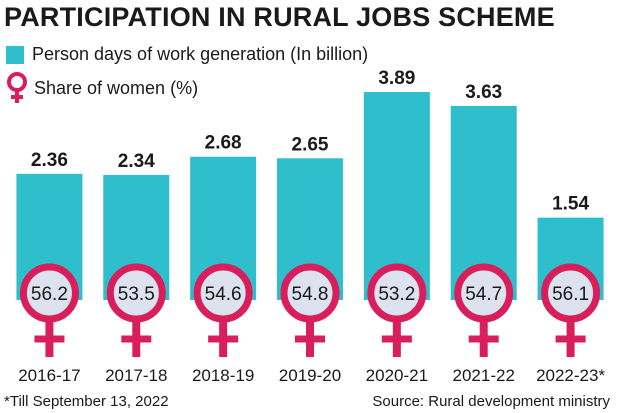  What do you see at coordinates (491, 401) in the screenshot?
I see `source-note: Source: Rural development ministry` at bounding box center [491, 401].